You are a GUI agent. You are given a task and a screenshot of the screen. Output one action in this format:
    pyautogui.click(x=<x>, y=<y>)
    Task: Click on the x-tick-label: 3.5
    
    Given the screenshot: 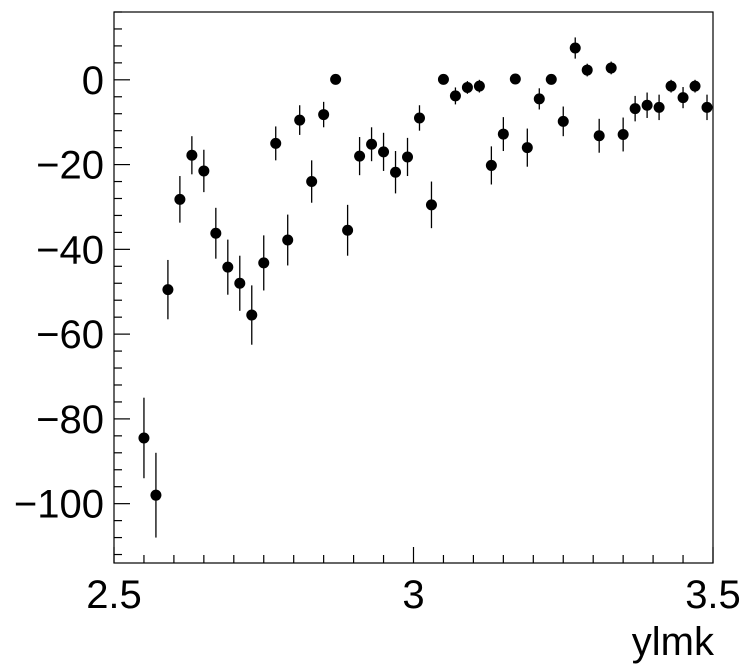 What is the action you would take?
    pyautogui.click(x=713, y=595)
    